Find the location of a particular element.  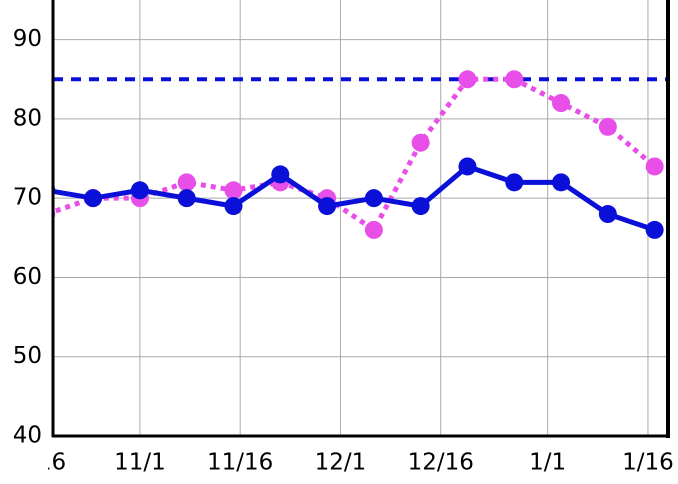

y-tick-label: 40 is located at coordinates (27, 436).